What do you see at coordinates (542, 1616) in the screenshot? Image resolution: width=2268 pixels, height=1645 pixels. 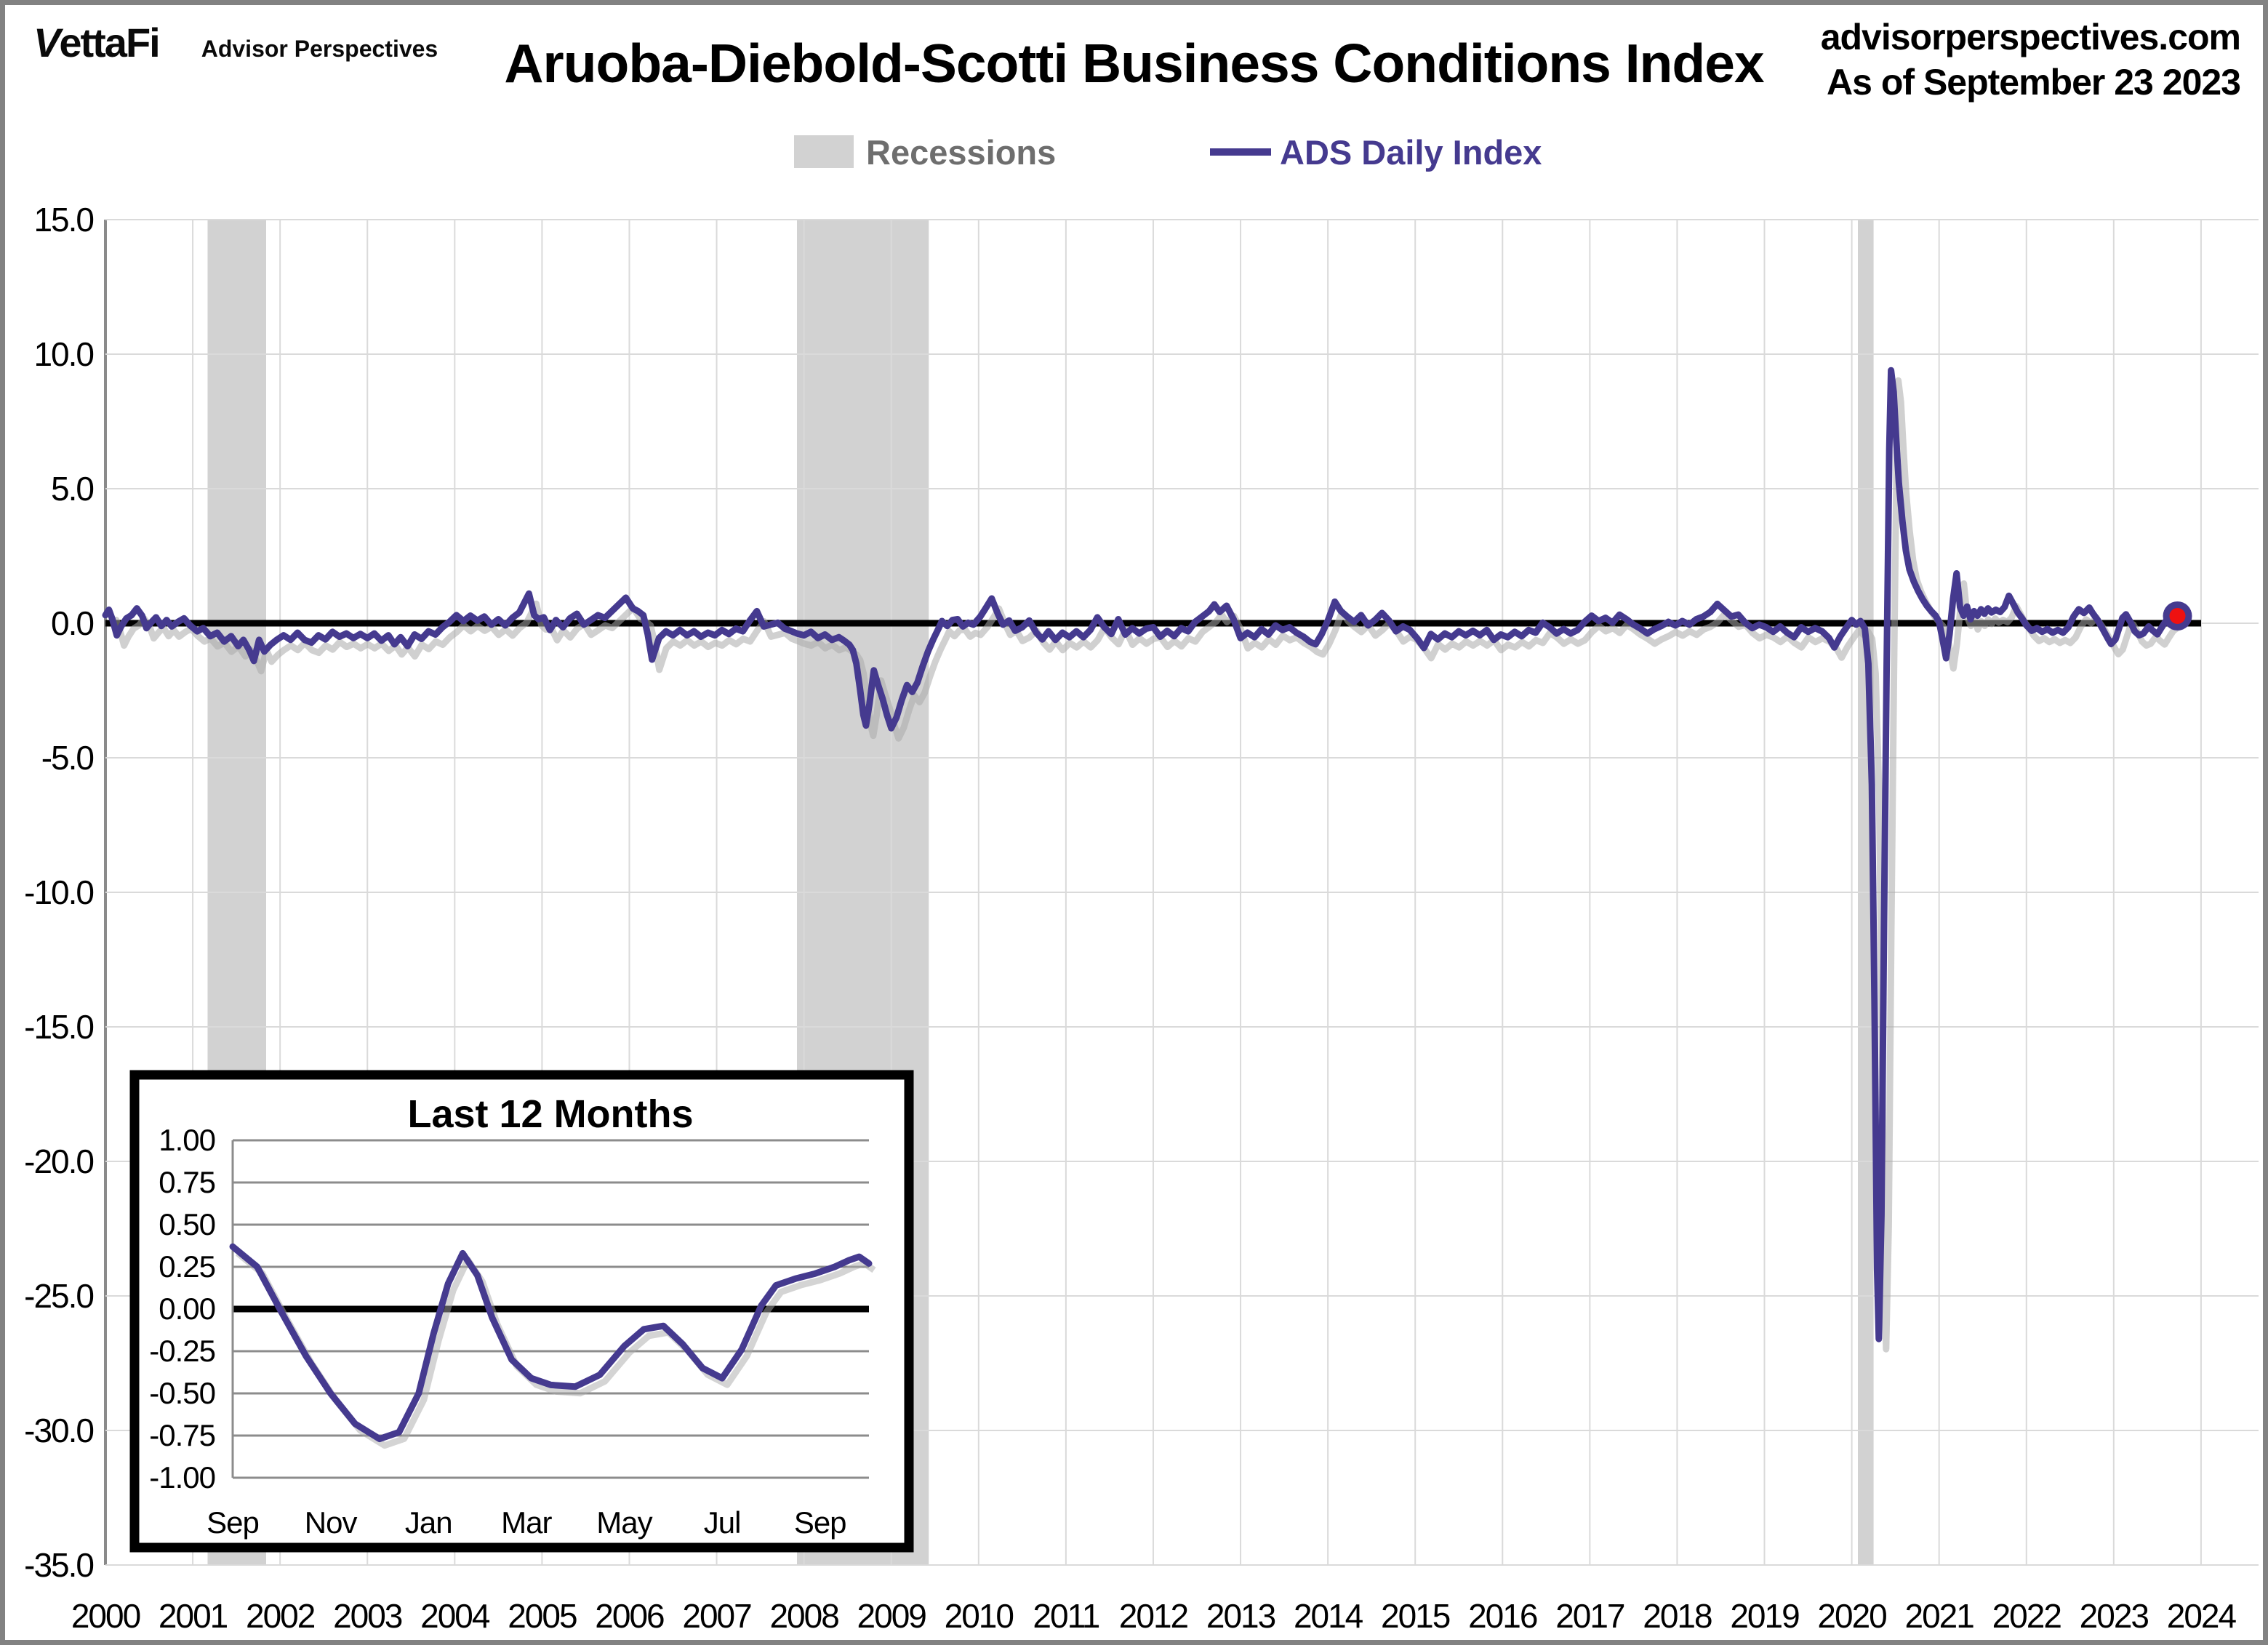 I see `x-tick-label: 2005` at bounding box center [542, 1616].